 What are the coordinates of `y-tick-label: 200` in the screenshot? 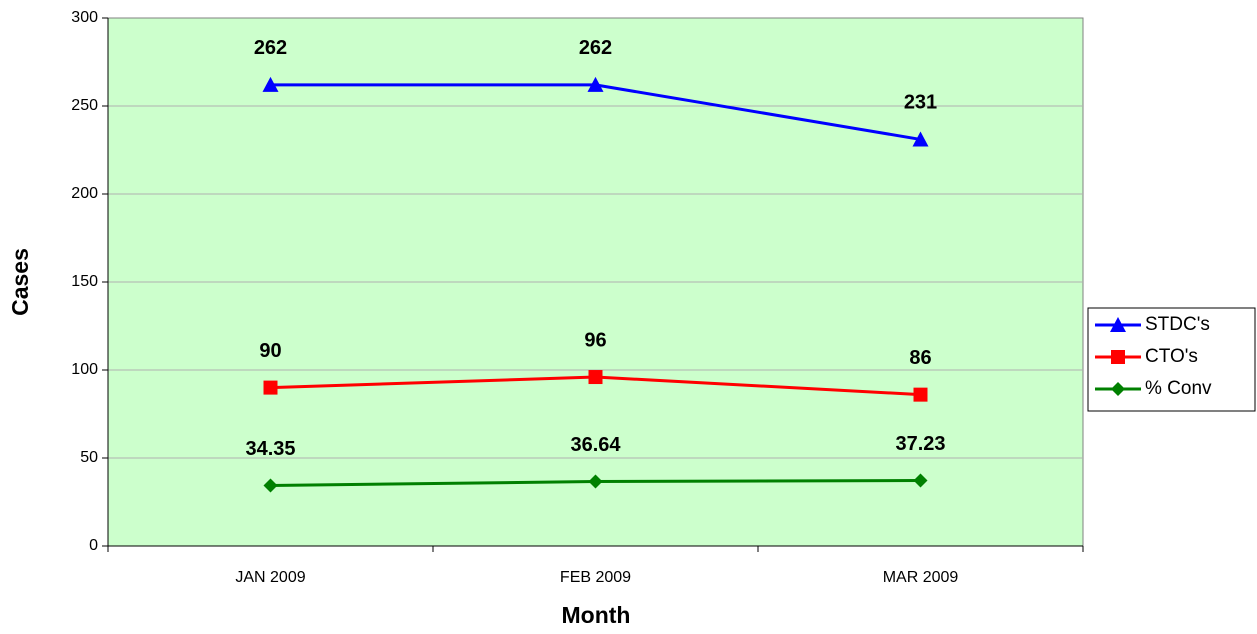 It's located at (84, 193).